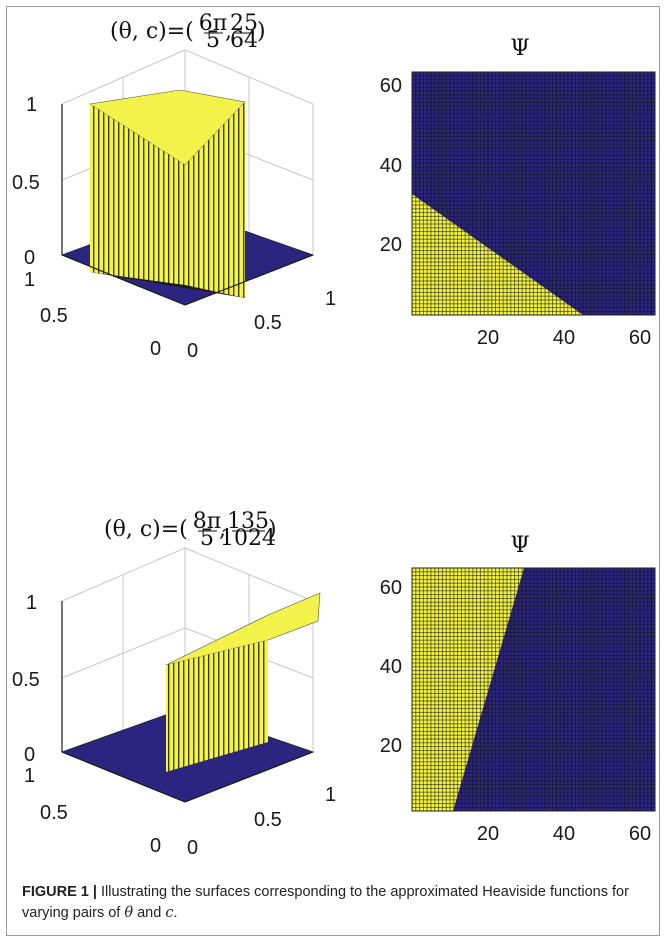  What do you see at coordinates (213, 23) in the screenshot?
I see `title-frac1-num: 6π` at bounding box center [213, 23].